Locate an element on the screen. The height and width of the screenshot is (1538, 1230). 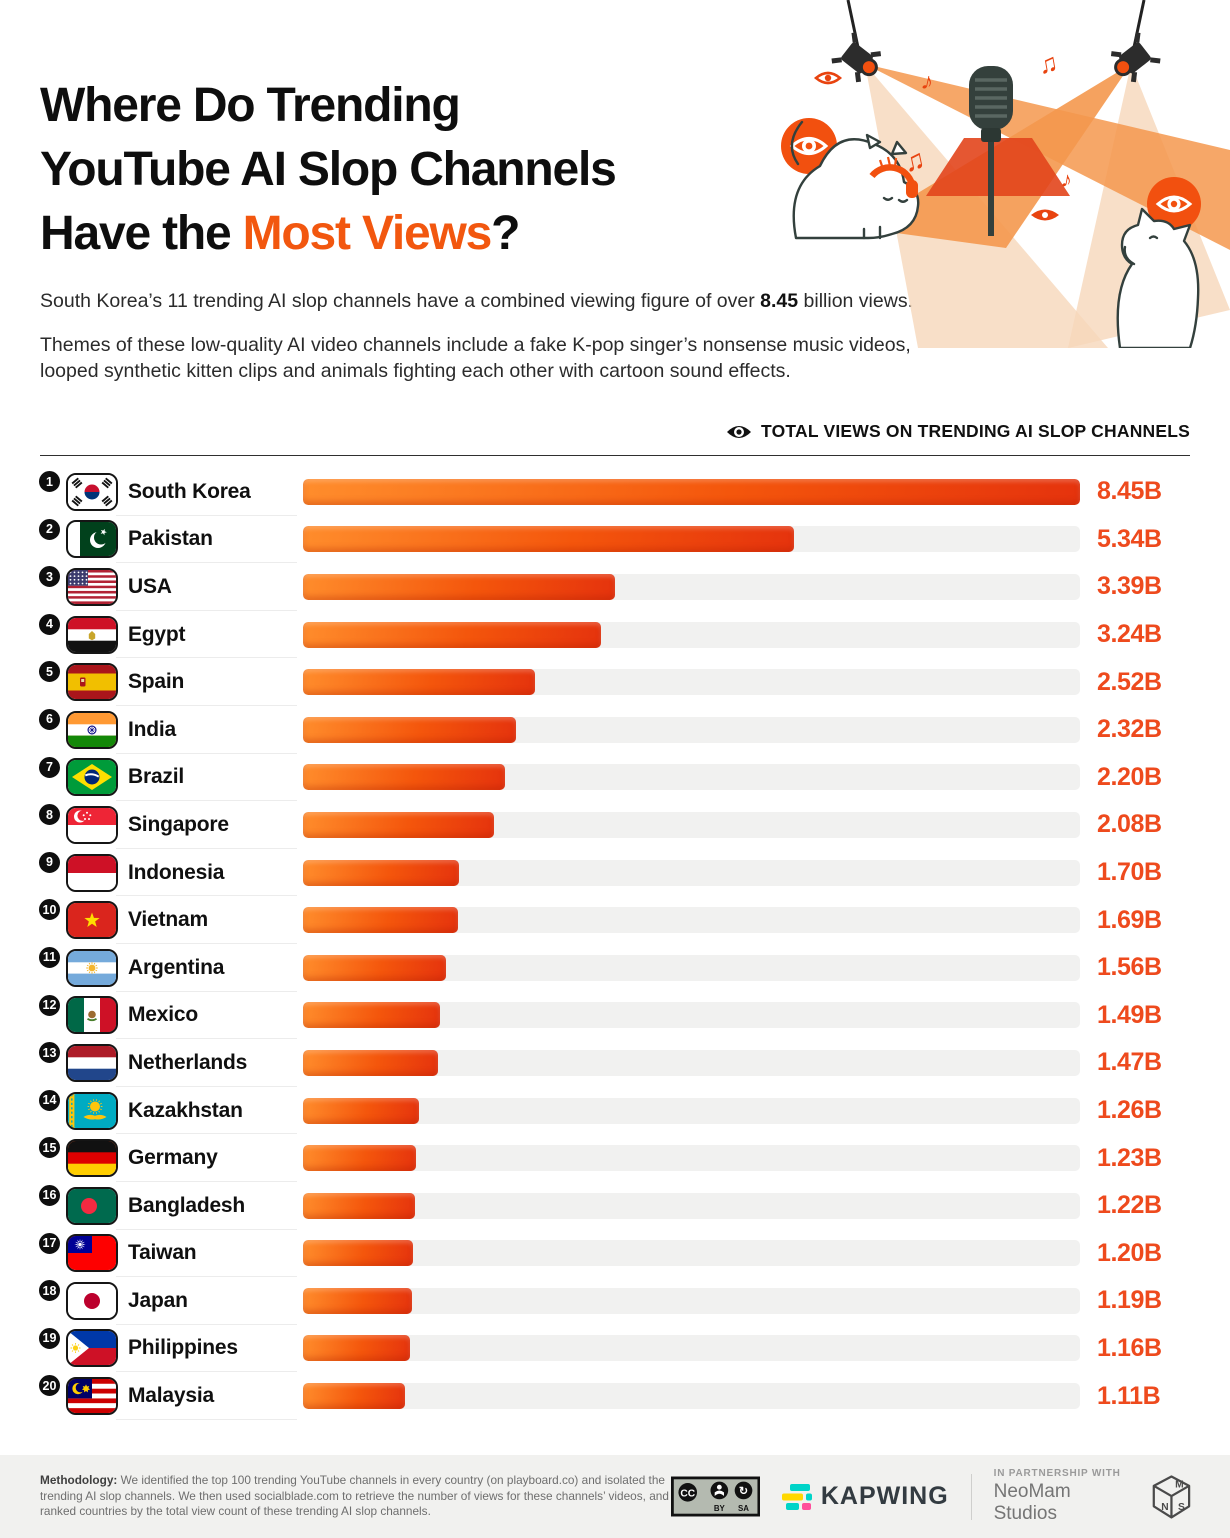
flag-group: 3 is located at coordinates (82, 587).